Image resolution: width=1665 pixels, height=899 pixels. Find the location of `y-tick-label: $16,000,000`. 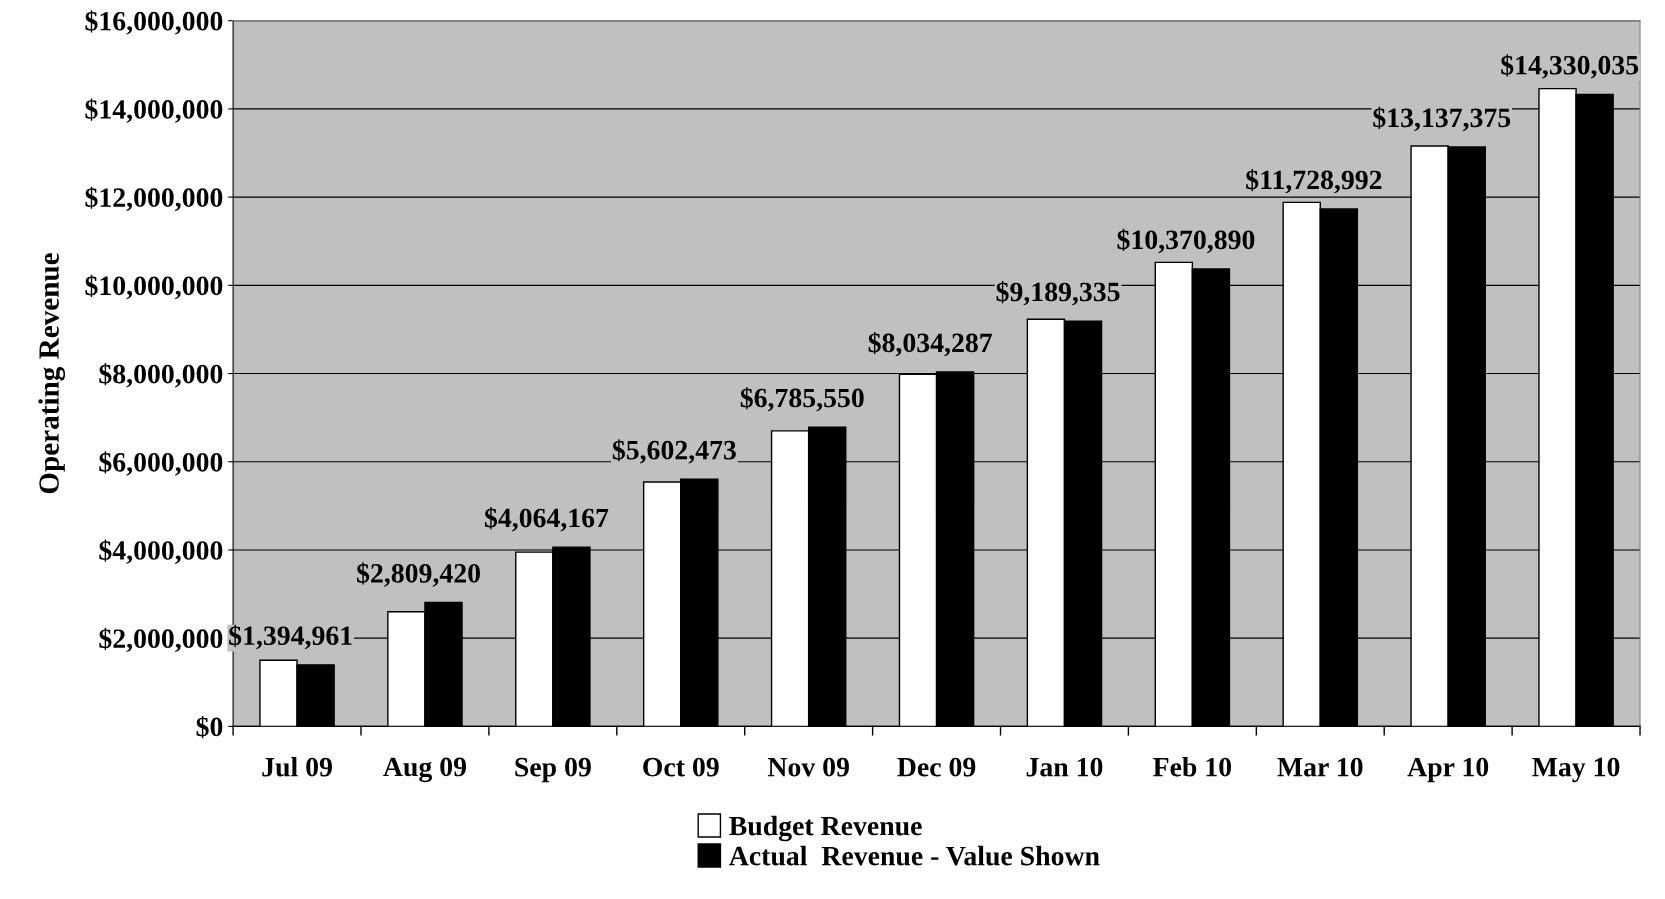

y-tick-label: $16,000,000 is located at coordinates (154, 22).